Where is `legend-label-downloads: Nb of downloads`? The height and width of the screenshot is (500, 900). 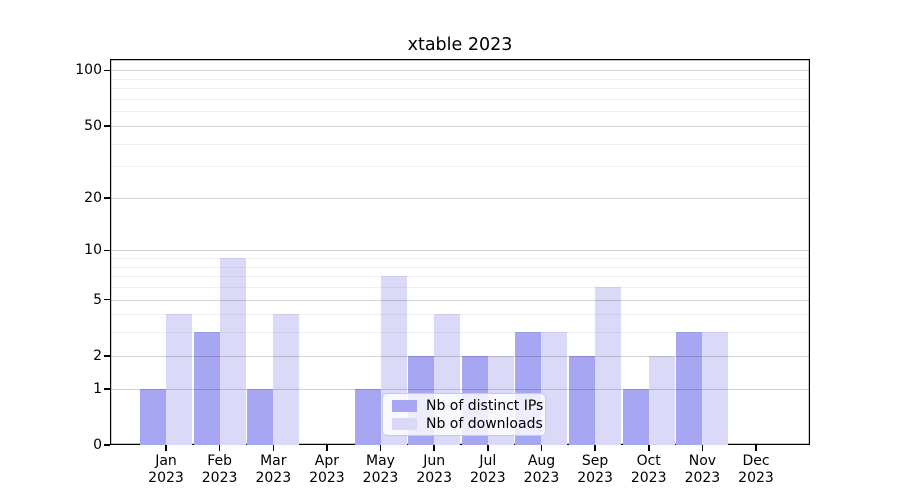
legend-label-downloads: Nb of downloads is located at coordinates (484, 424).